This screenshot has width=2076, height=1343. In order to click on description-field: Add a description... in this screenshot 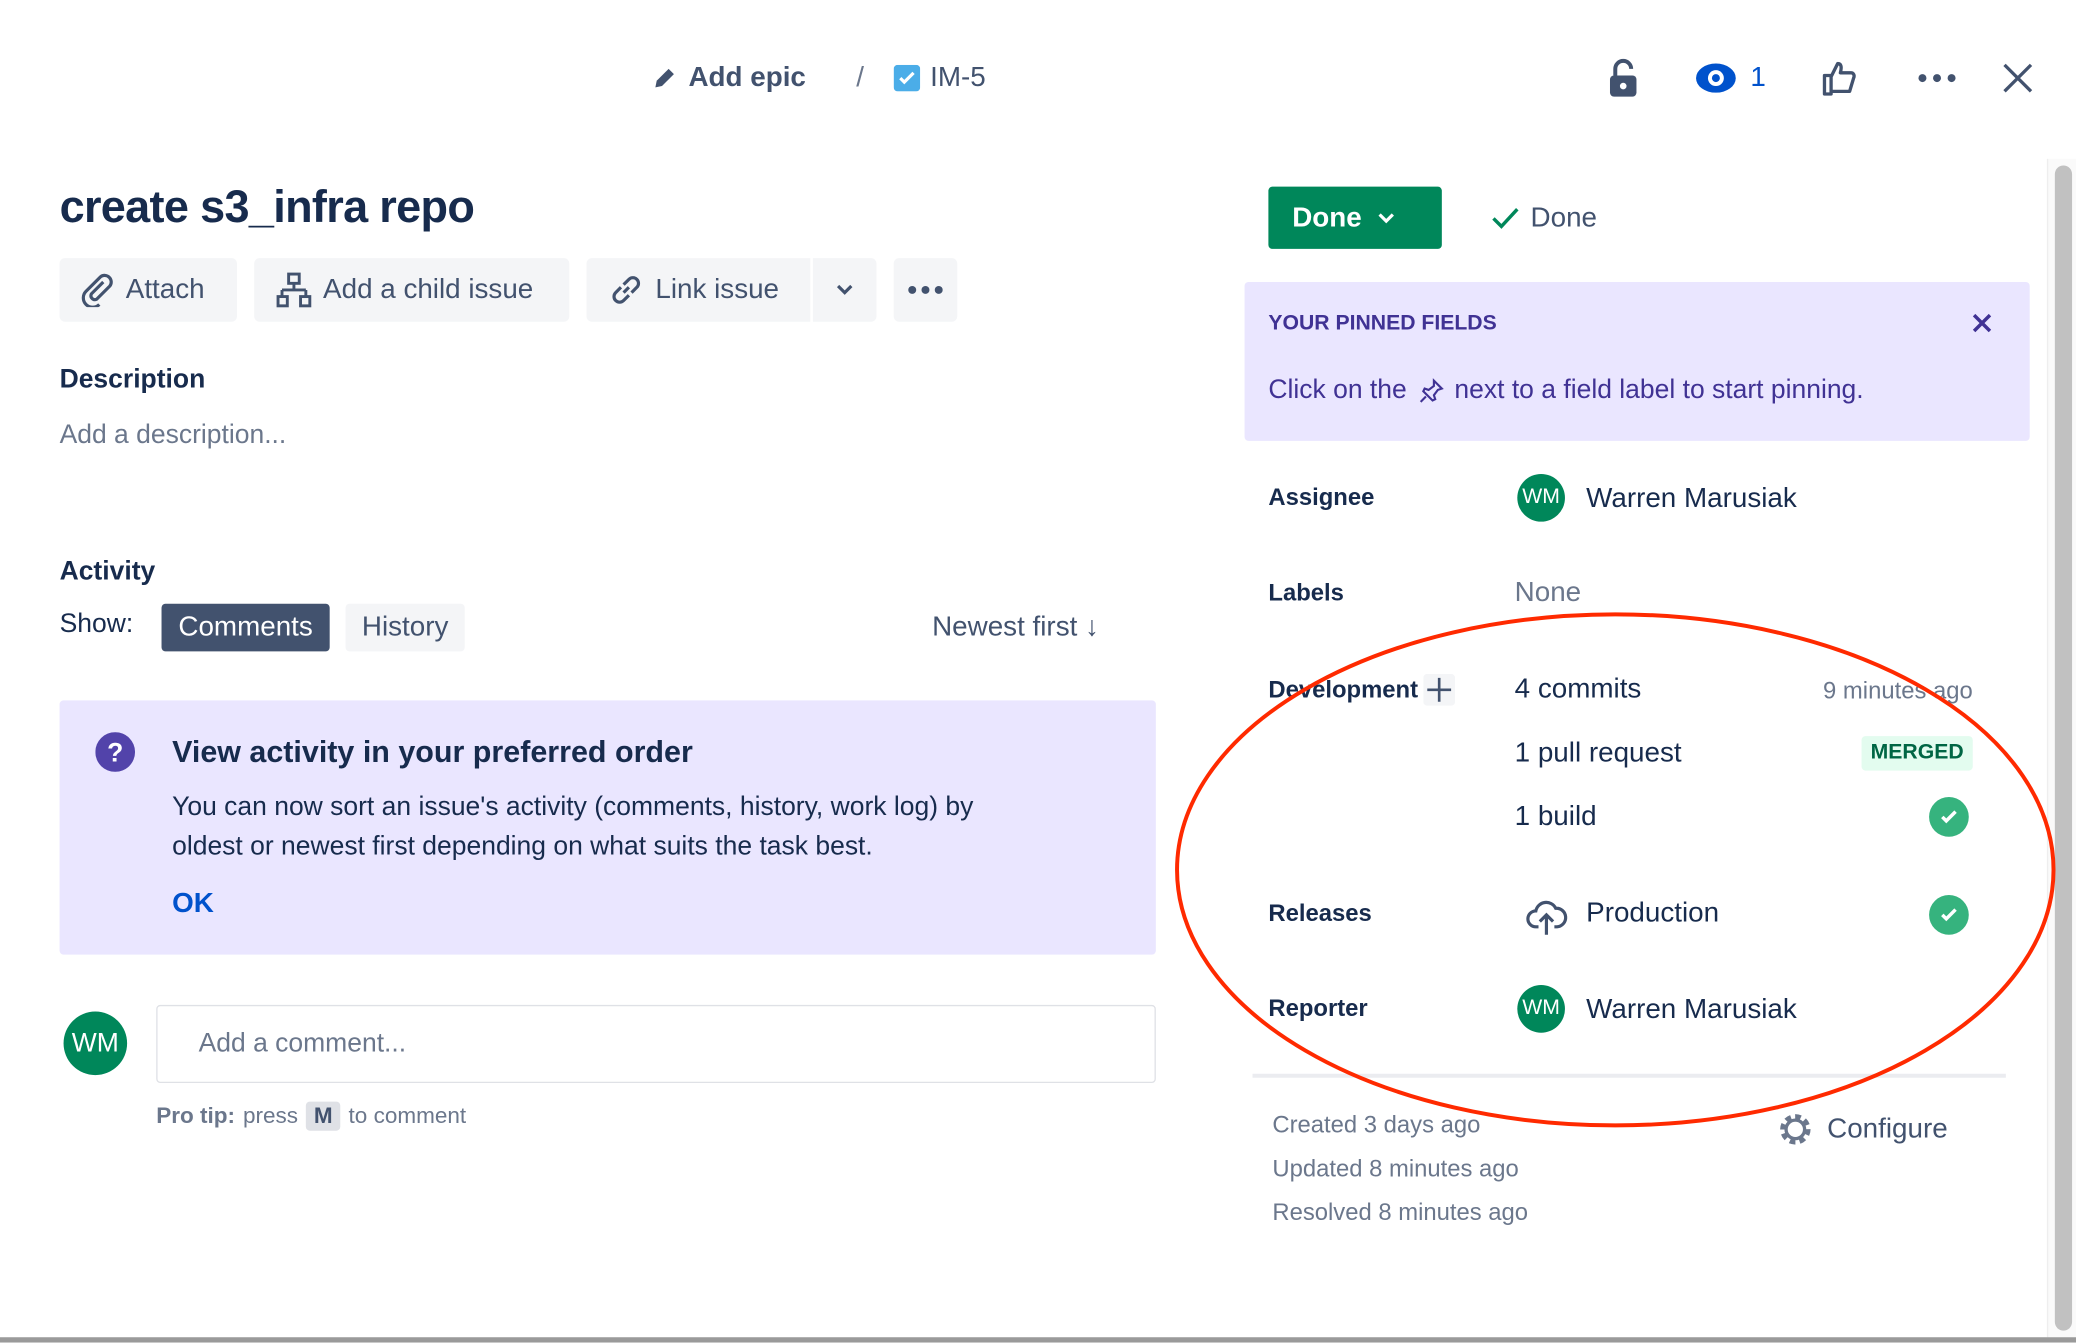, I will do `click(173, 435)`.